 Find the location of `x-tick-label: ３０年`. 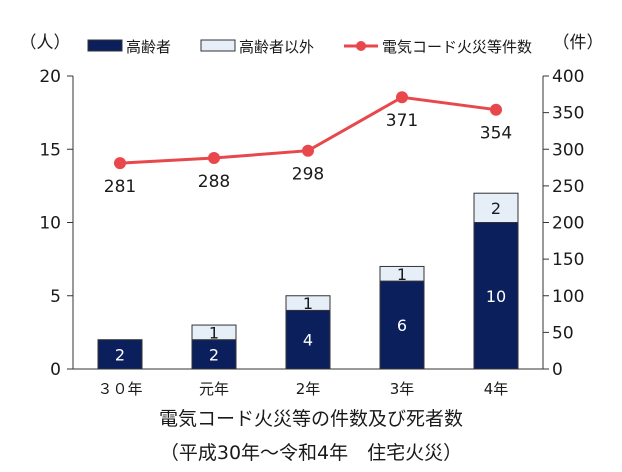

x-tick-label: ３０年 is located at coordinates (119, 389).